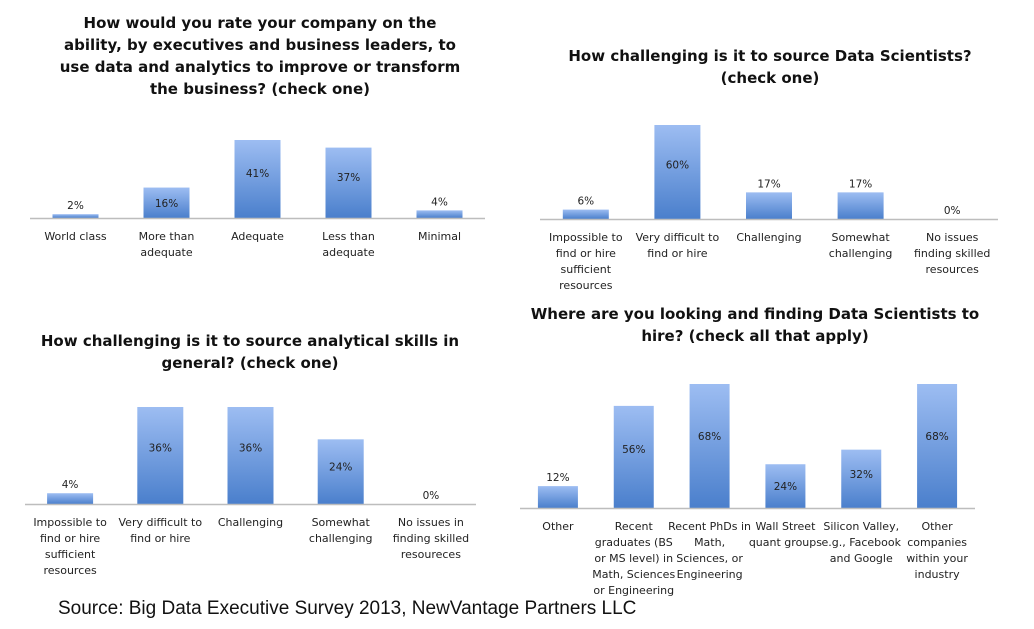 The width and height of the screenshot is (1034, 629). What do you see at coordinates (557, 478) in the screenshot?
I see `data-label: 12%` at bounding box center [557, 478].